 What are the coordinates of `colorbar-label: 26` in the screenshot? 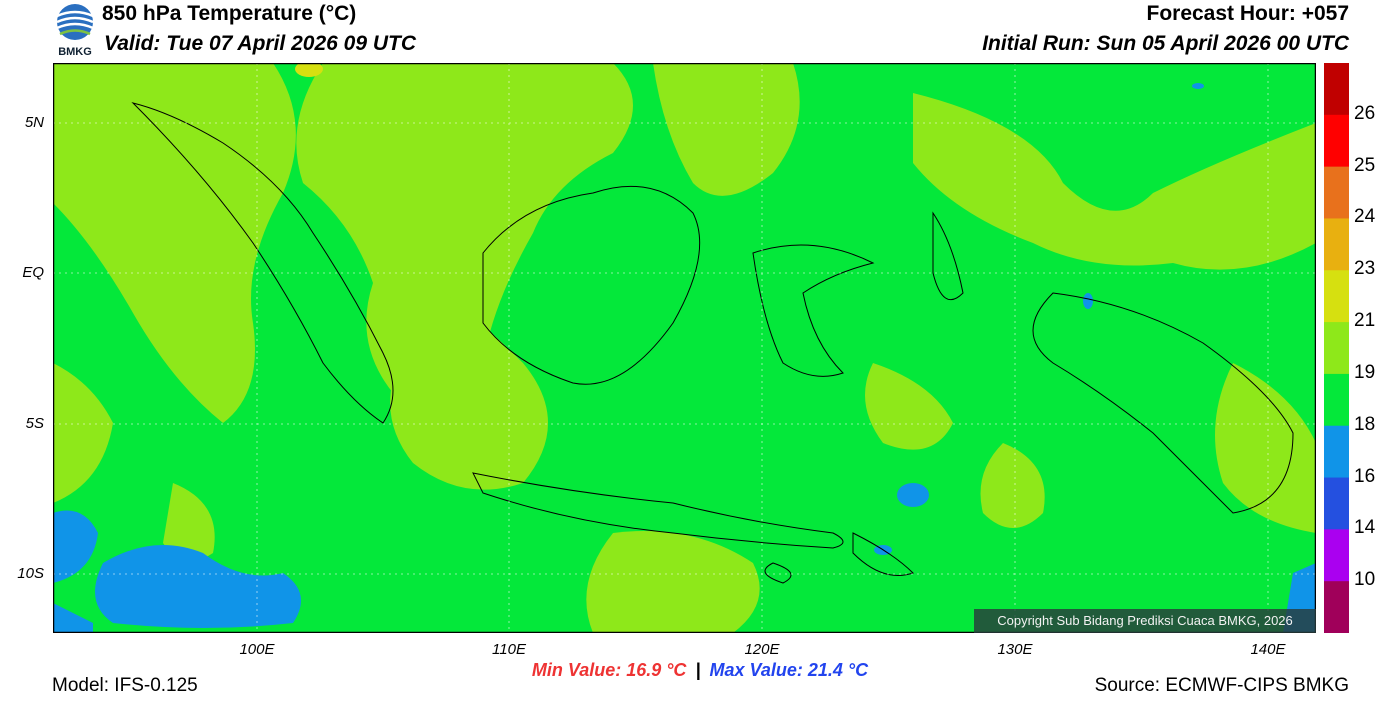 It's located at (1365, 113).